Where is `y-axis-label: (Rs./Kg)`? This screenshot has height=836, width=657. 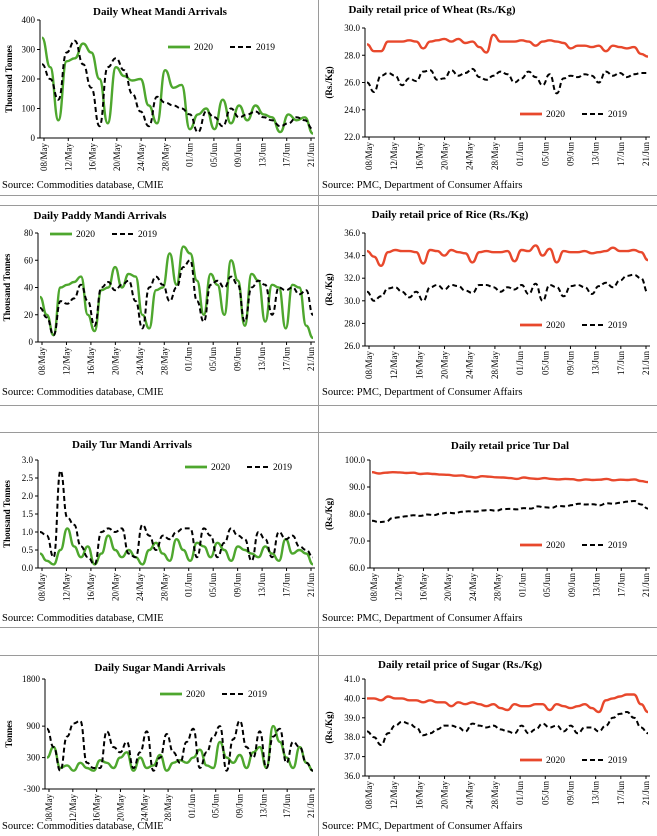
y-axis-label: (Rs./Kg) is located at coordinates (329, 289).